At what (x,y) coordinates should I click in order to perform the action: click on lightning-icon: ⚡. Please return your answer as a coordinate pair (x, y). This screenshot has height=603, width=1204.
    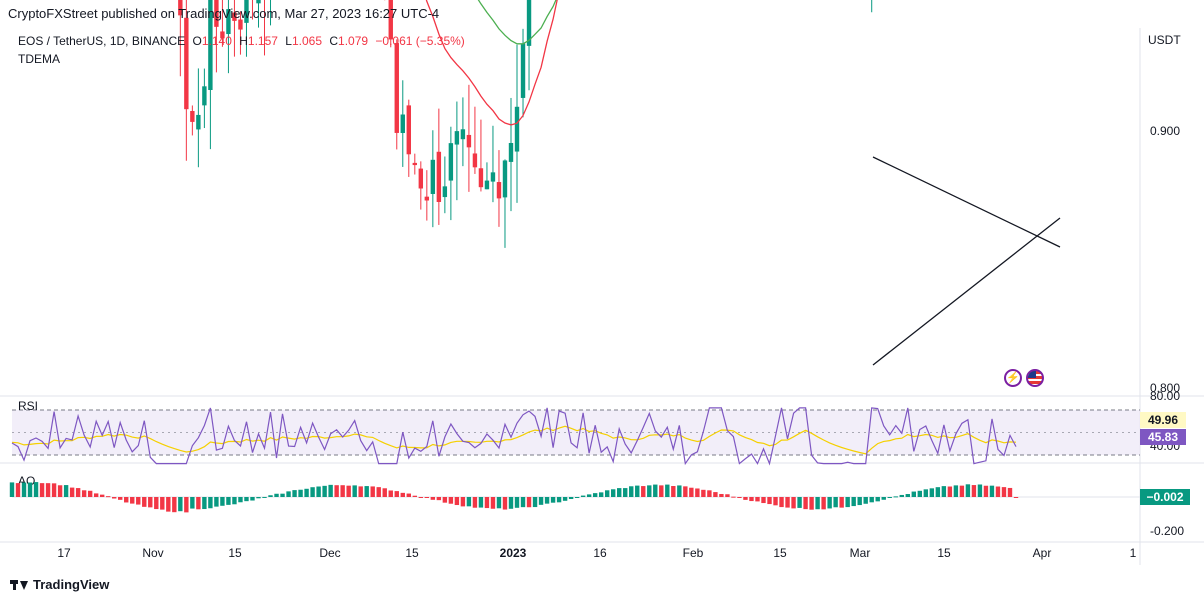
    Looking at the image, I should click on (1013, 378).